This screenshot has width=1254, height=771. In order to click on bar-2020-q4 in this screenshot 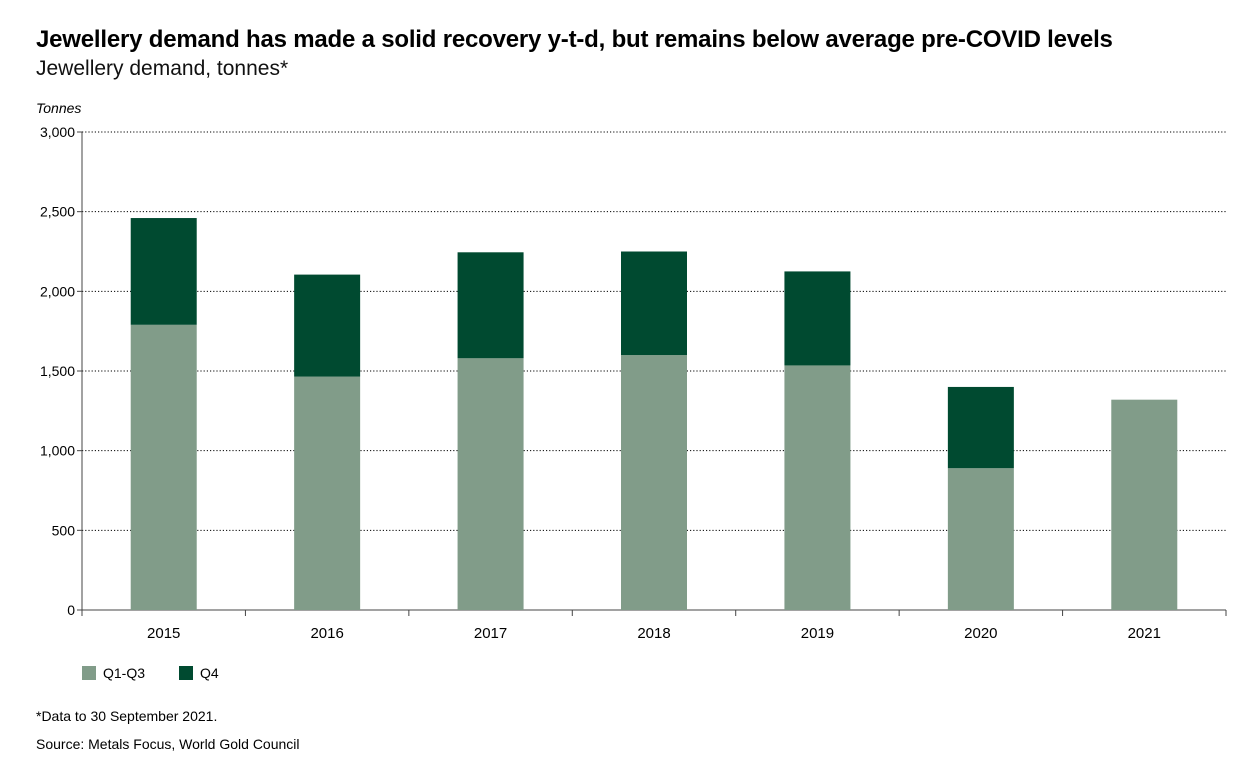, I will do `click(980, 427)`.